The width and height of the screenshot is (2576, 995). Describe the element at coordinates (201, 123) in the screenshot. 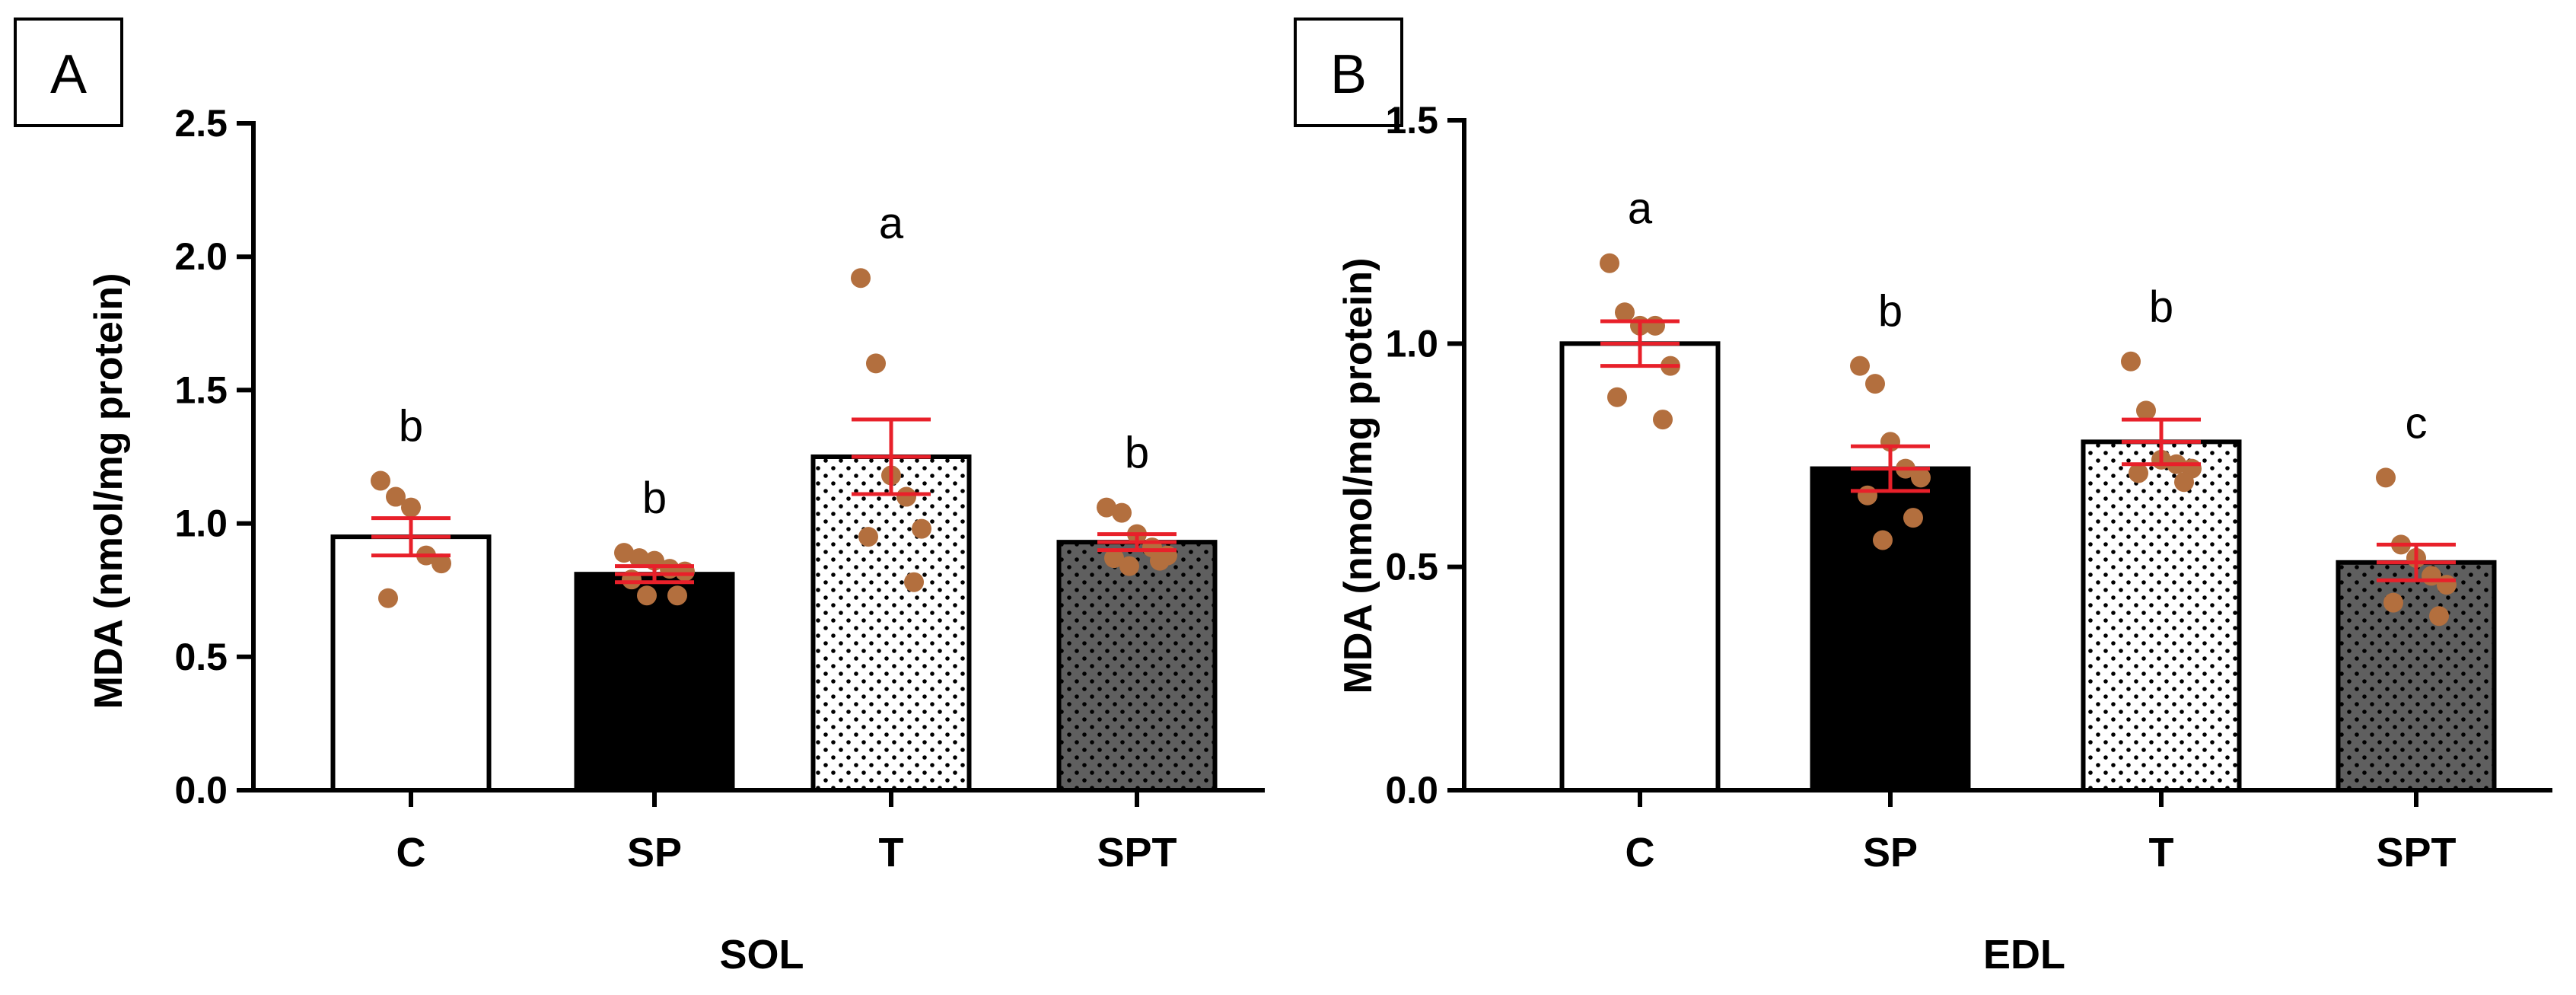

I see `y-tick-label: 2.5` at that location.